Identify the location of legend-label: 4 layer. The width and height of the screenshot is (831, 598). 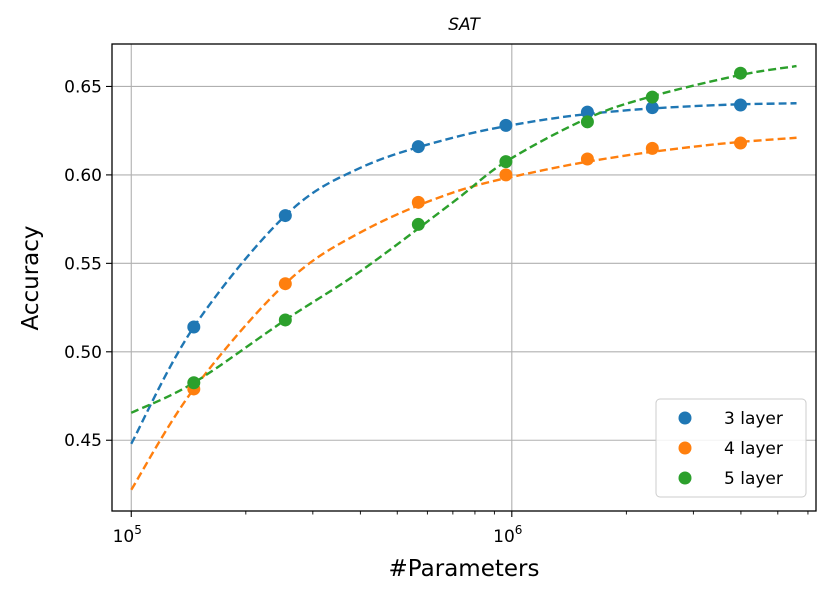
(753, 449).